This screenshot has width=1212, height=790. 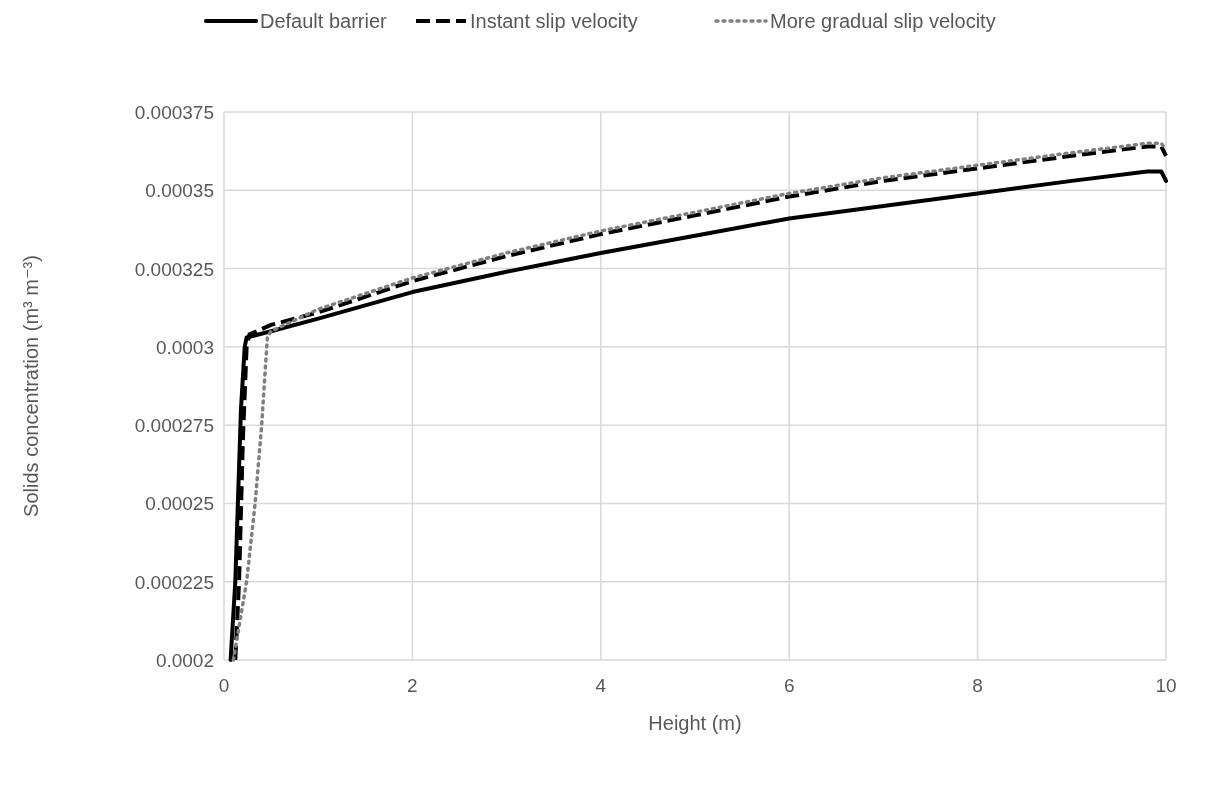 I want to click on x-tick-label: 6, so click(x=789, y=685).